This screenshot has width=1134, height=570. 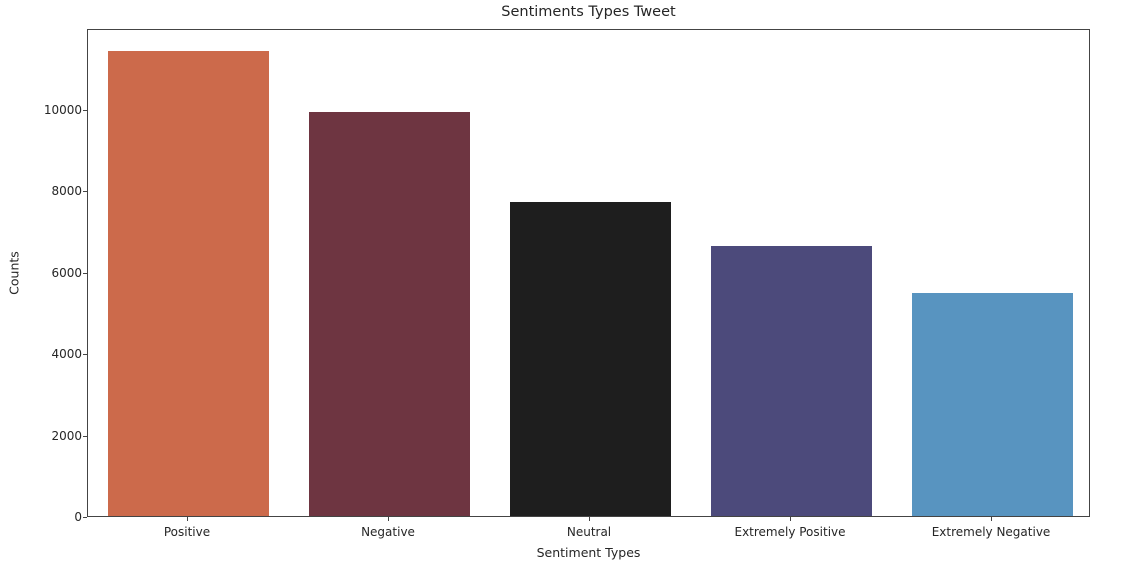 I want to click on y-tick-label: 10000, so click(x=62, y=109).